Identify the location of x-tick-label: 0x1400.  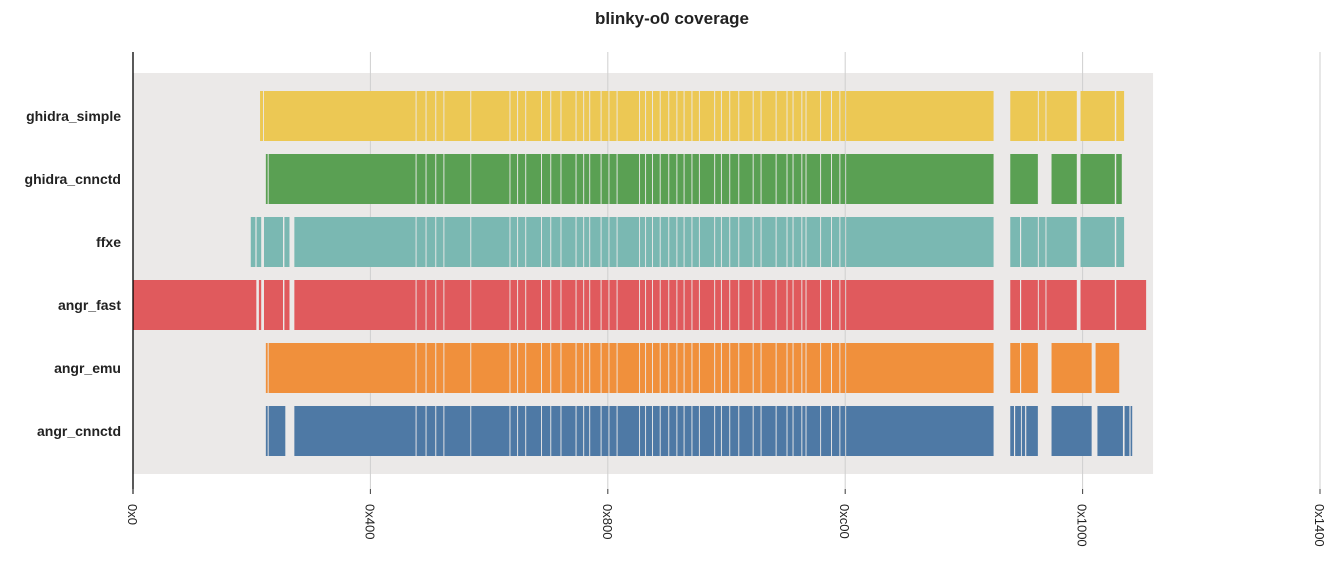
(1319, 525).